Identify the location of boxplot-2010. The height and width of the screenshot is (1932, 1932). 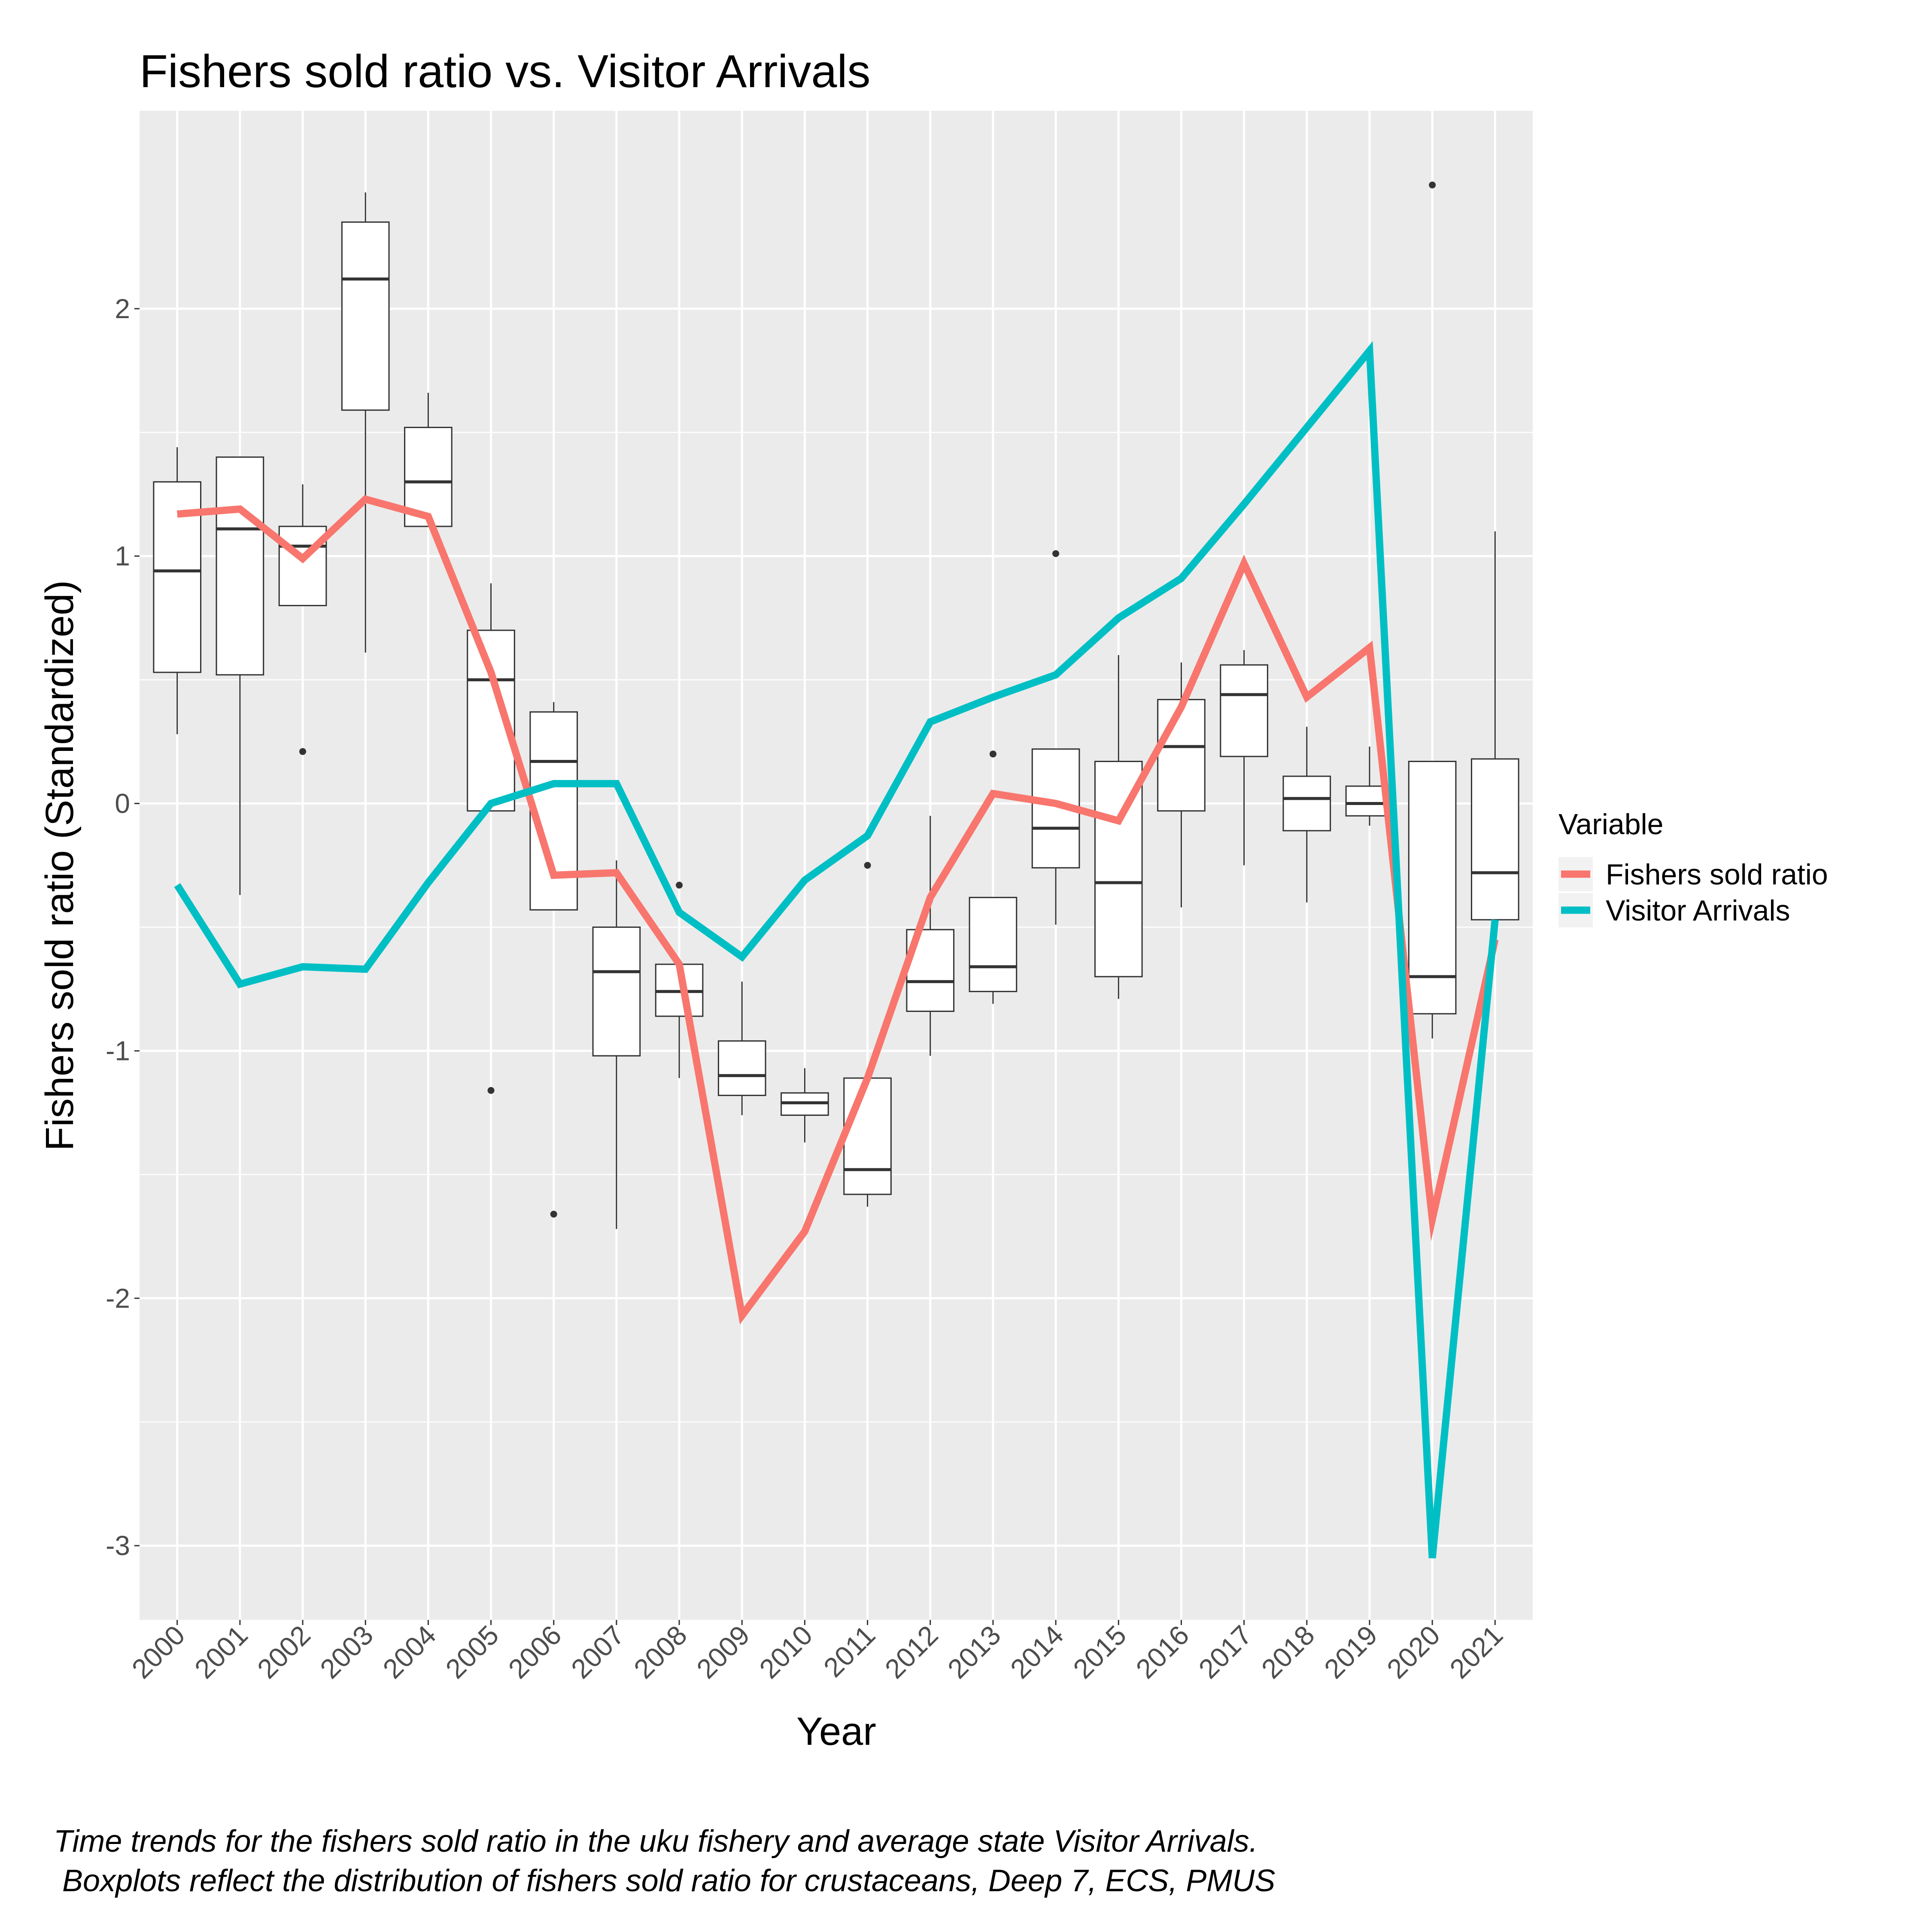
(805, 1105).